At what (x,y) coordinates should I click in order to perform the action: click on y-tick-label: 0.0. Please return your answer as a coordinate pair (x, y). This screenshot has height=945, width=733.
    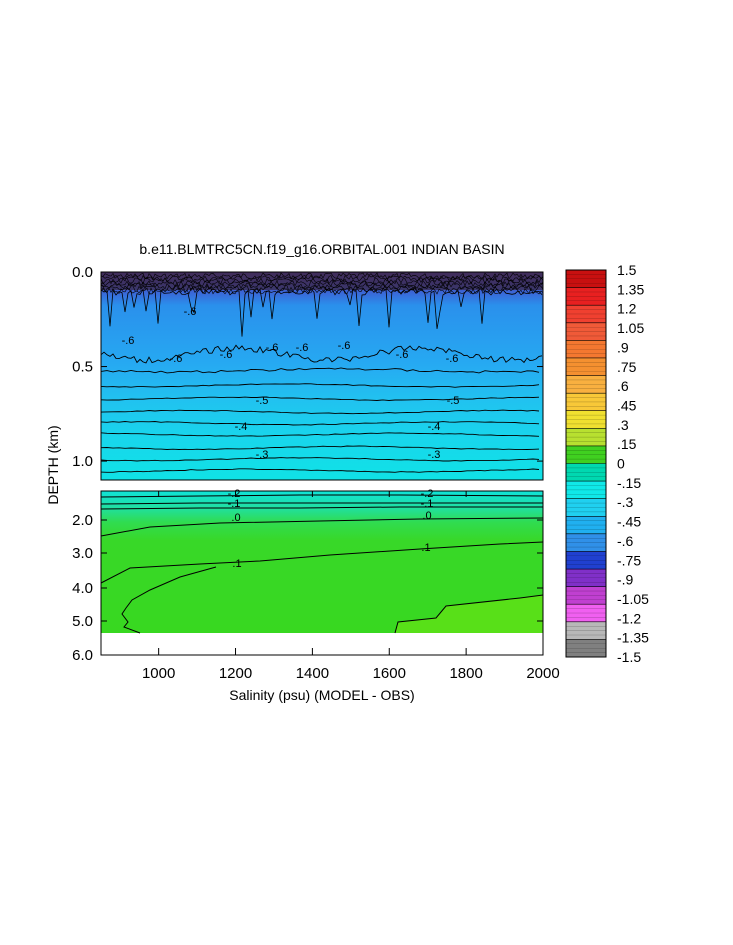
    Looking at the image, I should click on (82, 272).